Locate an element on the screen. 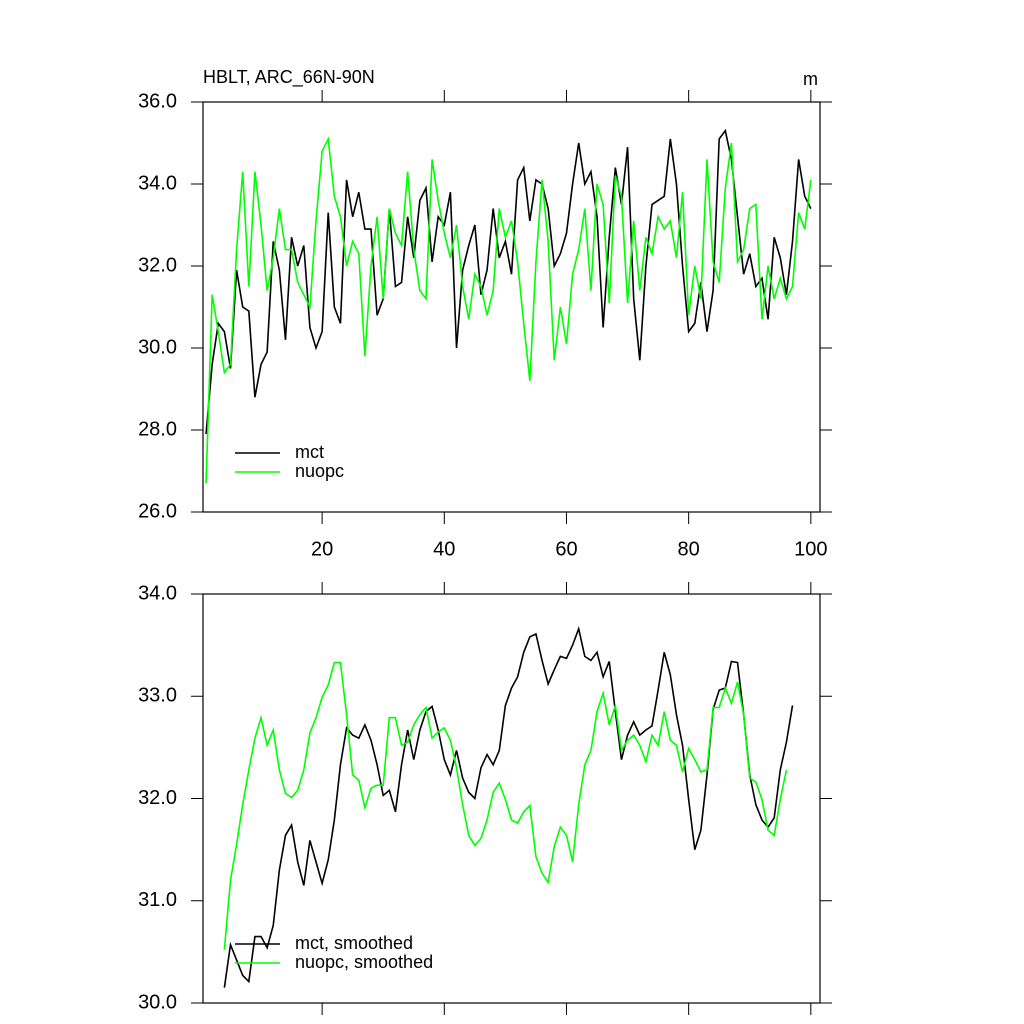 The width and height of the screenshot is (1024, 1024). chart-title: HBLT, ARC_66N-90N is located at coordinates (289, 77).